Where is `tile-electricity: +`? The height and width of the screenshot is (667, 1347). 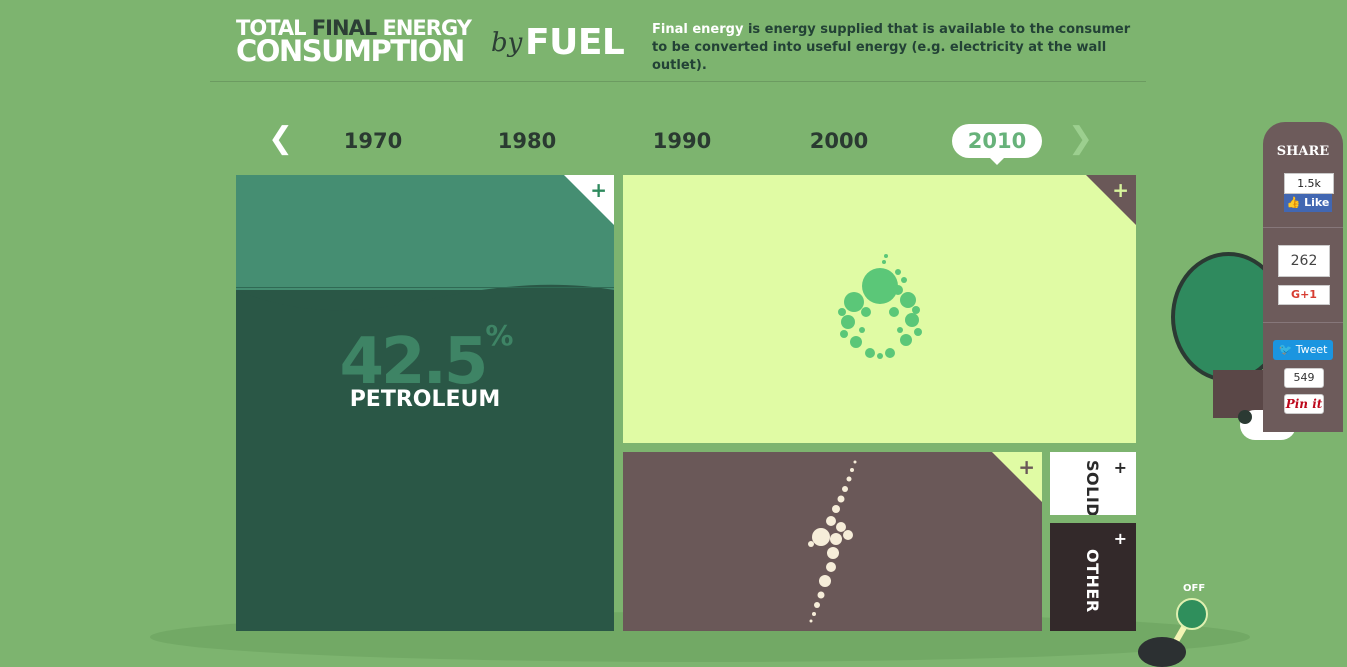
tile-electricity: + is located at coordinates (832, 541).